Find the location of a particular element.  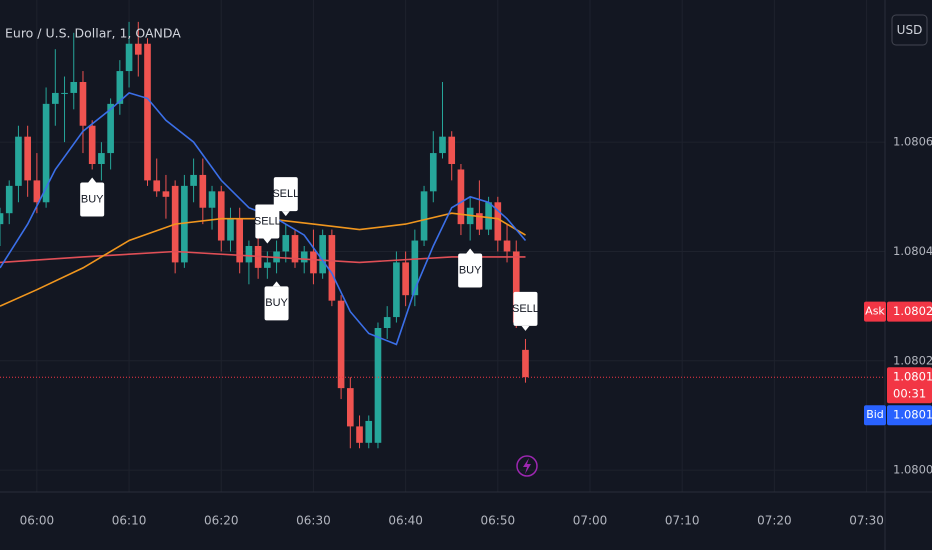

price-labels: 1.08029 Ask 1.08017 00:31 1.08013 Bid is located at coordinates (898, 363).